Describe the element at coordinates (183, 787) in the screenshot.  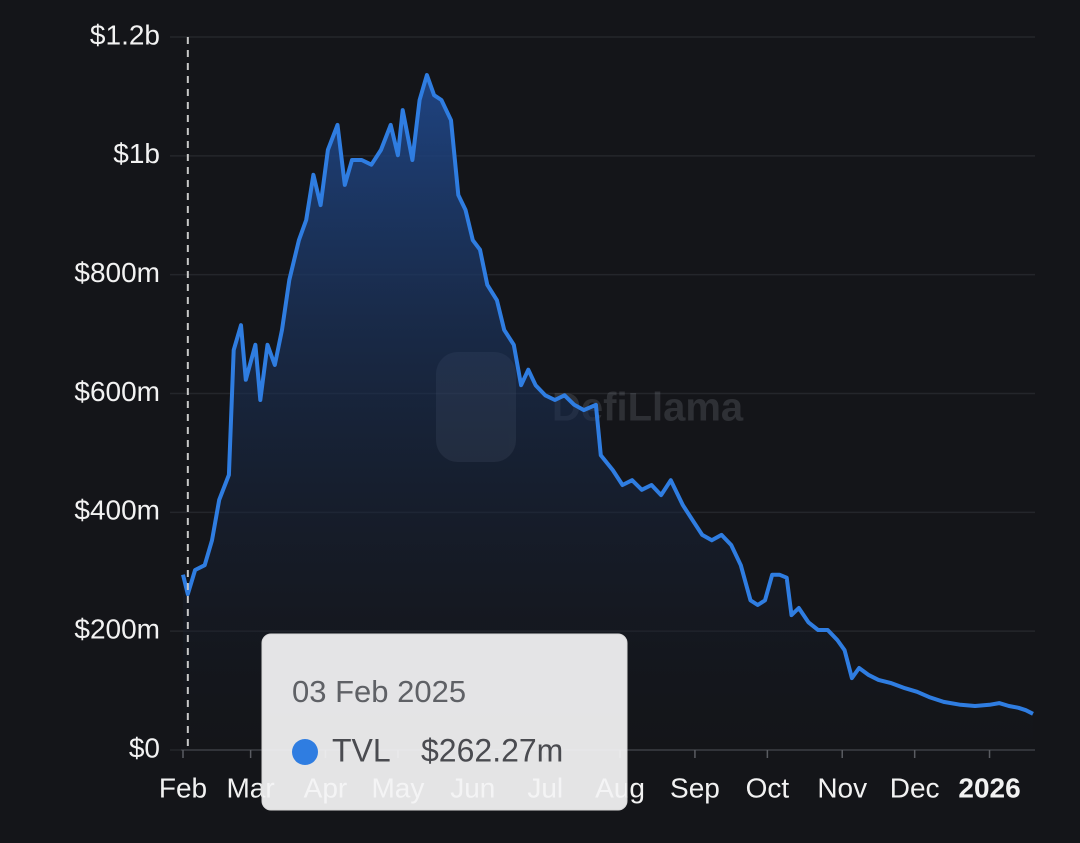
I see `x-tick-label: Feb` at that location.